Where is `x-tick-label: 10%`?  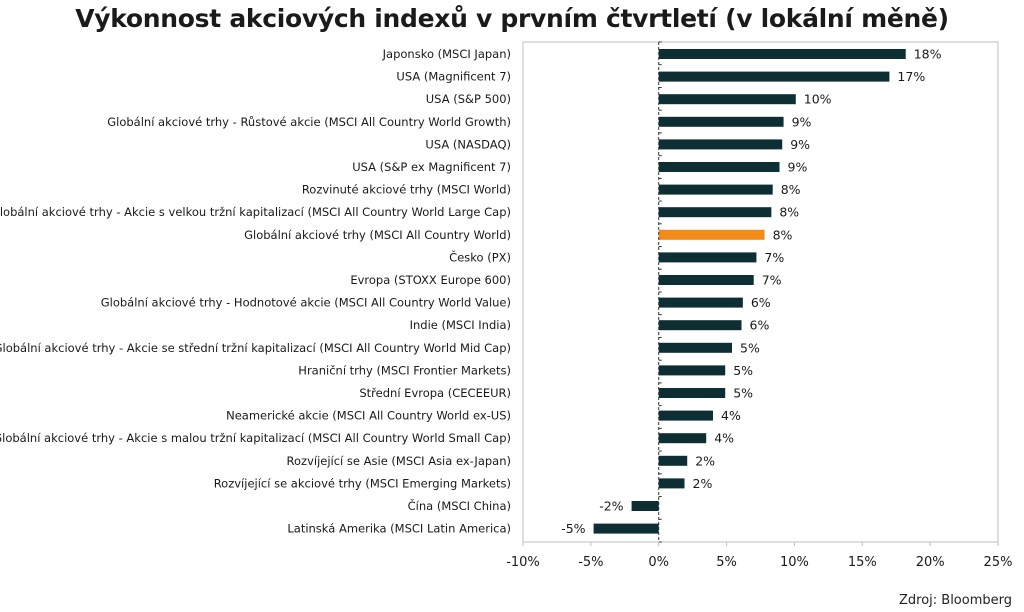
x-tick-label: 10% is located at coordinates (794, 562).